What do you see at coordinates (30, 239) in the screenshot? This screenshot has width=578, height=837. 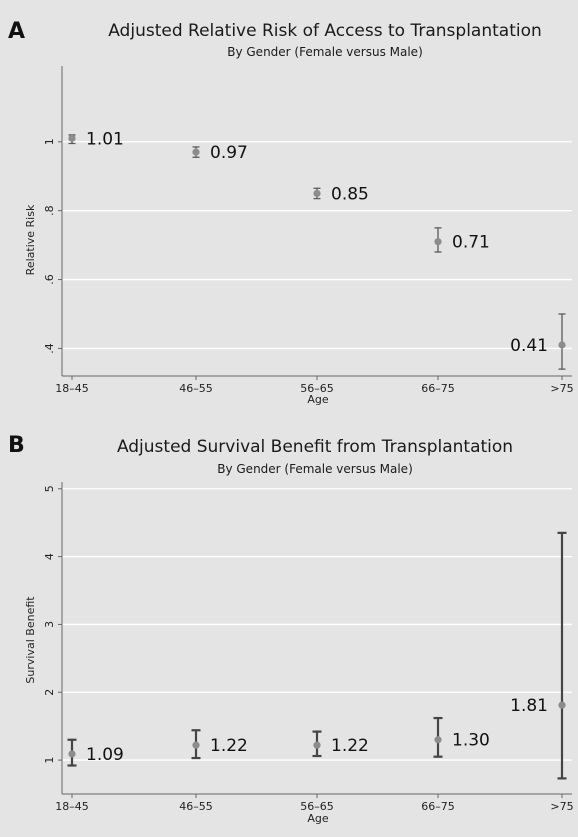 I see `panel-a-ylabel: Relative Risk` at bounding box center [30, 239].